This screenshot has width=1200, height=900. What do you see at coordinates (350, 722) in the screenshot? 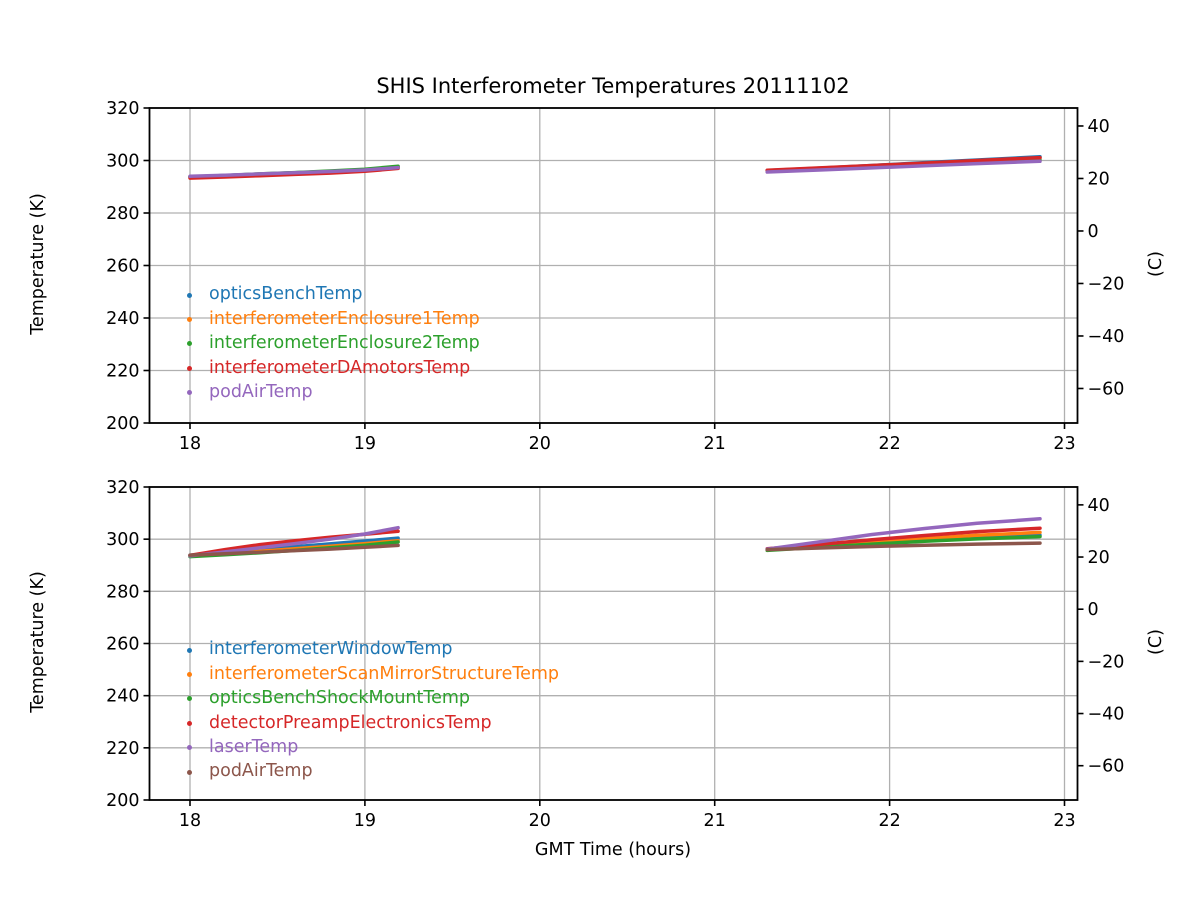
I see `legend-item-label: detectorPreampElectronicsTemp` at bounding box center [350, 722].